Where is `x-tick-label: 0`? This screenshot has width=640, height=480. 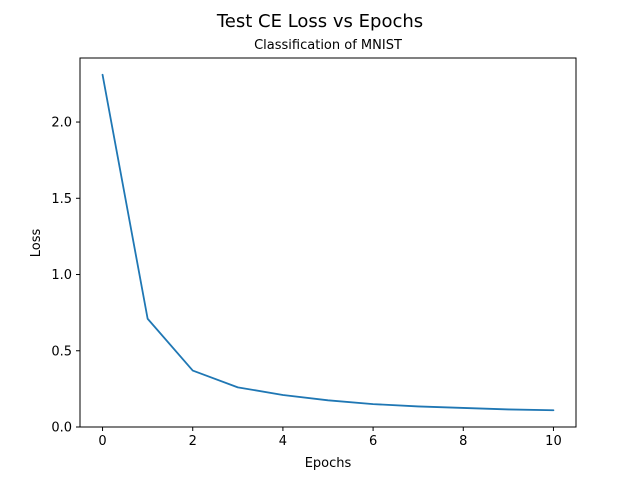 x-tick-label: 0 is located at coordinates (102, 441).